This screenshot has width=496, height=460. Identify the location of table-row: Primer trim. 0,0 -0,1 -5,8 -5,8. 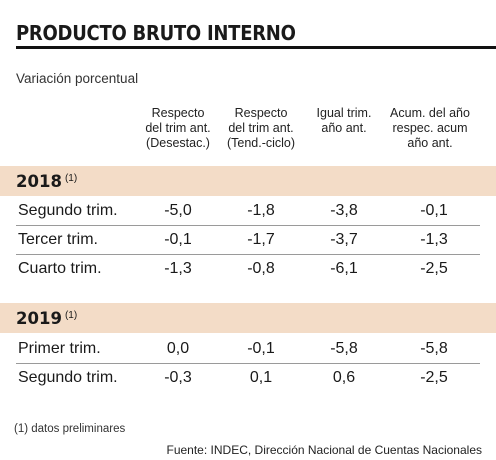
(248, 349).